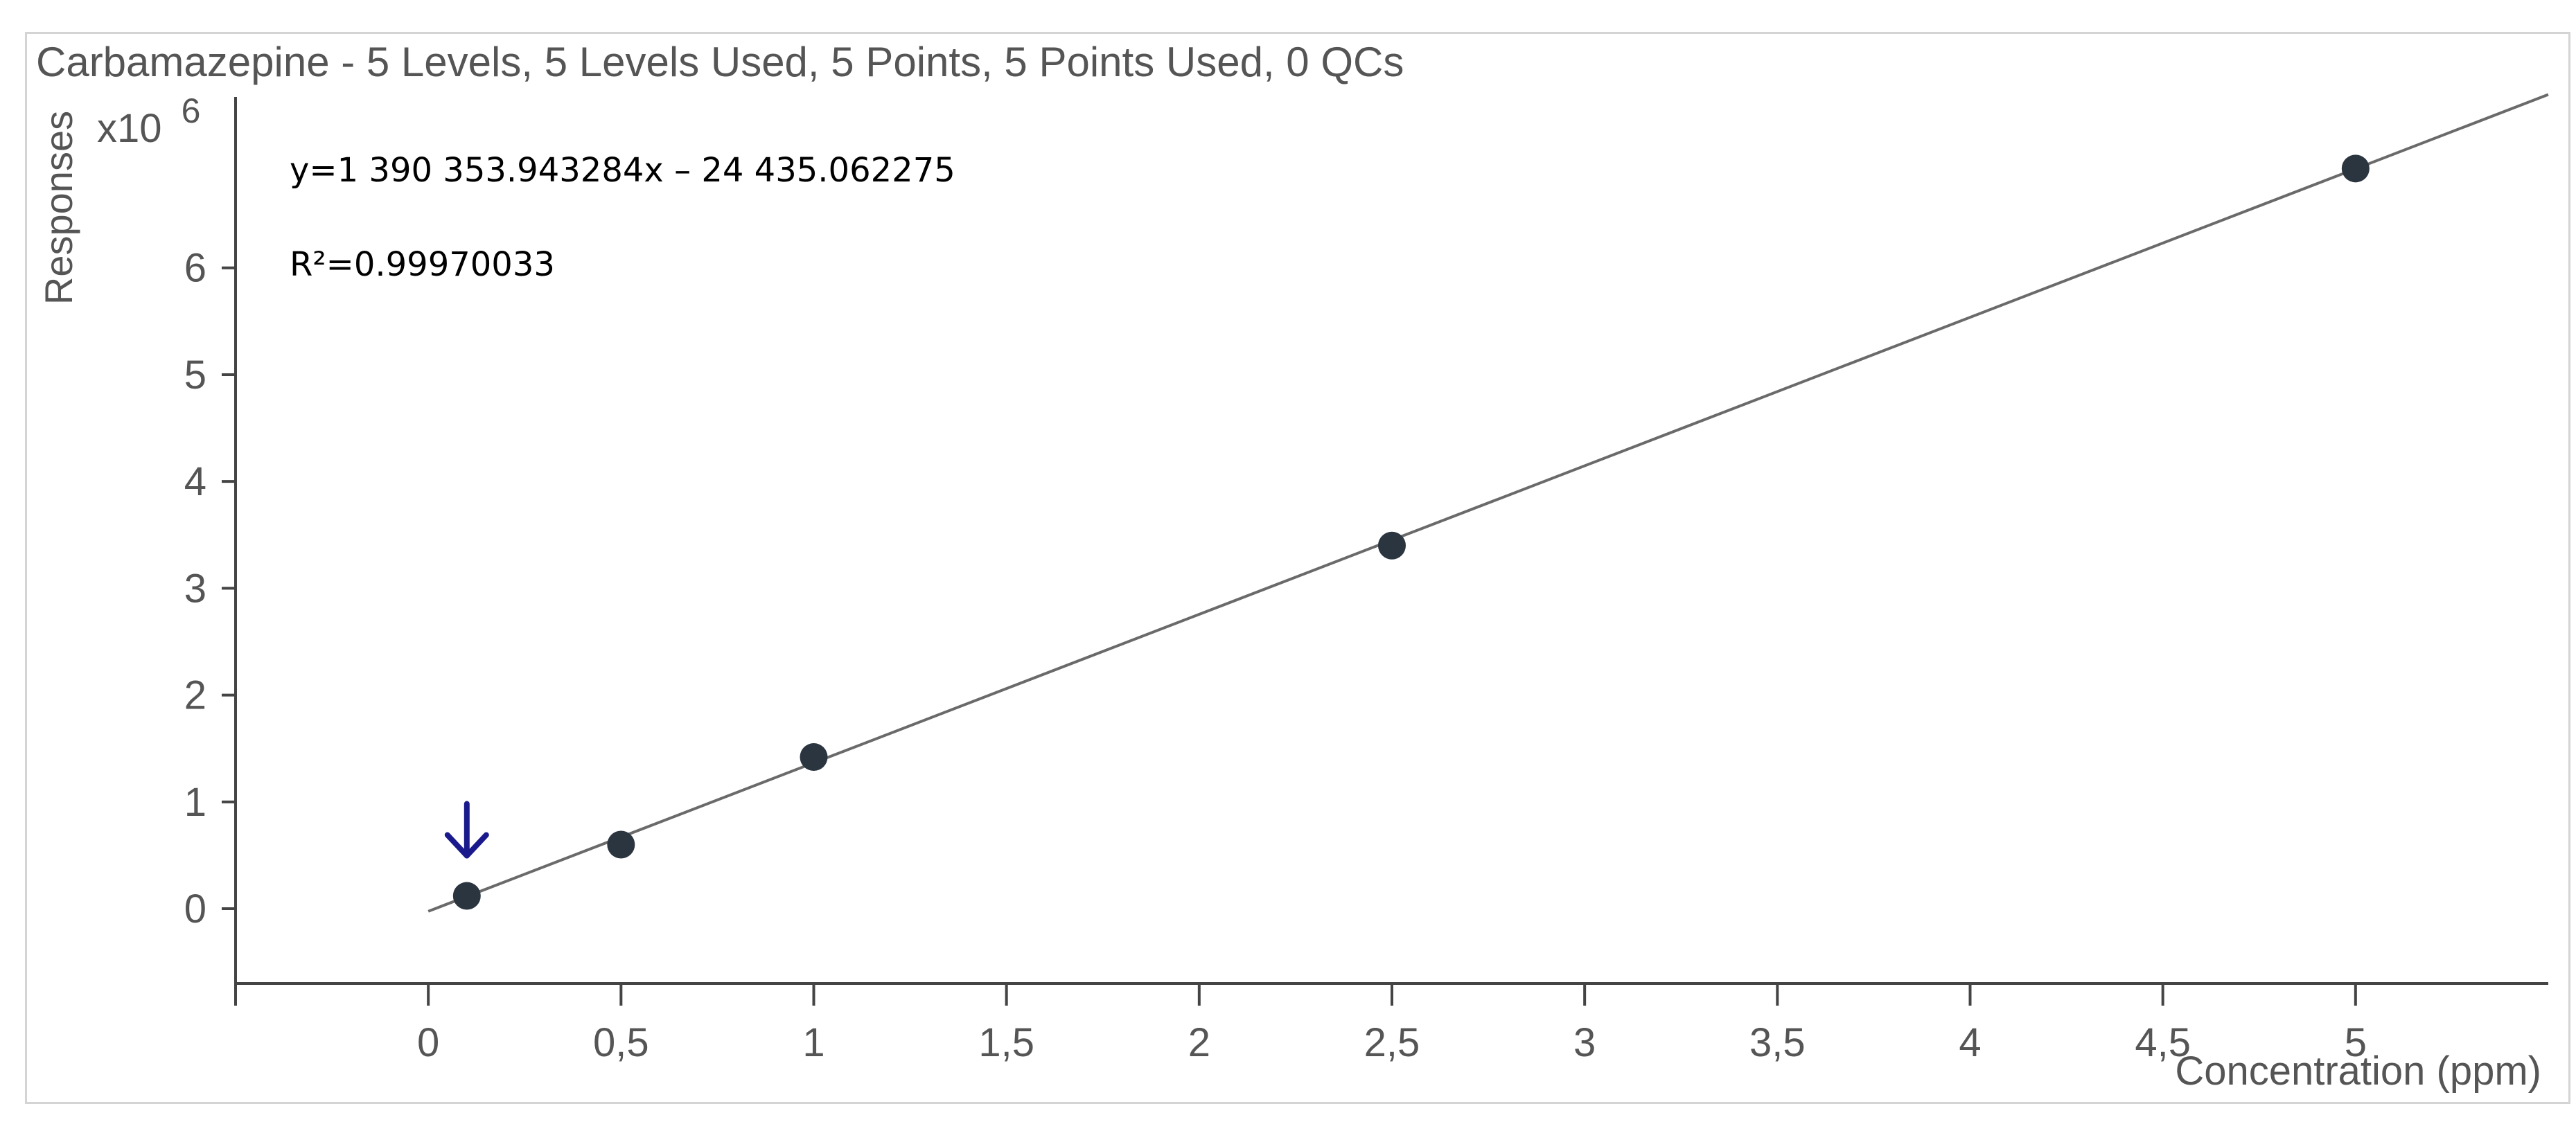 Image resolution: width=2576 pixels, height=1140 pixels. What do you see at coordinates (195, 481) in the screenshot?
I see `y-tick-label: 4` at bounding box center [195, 481].